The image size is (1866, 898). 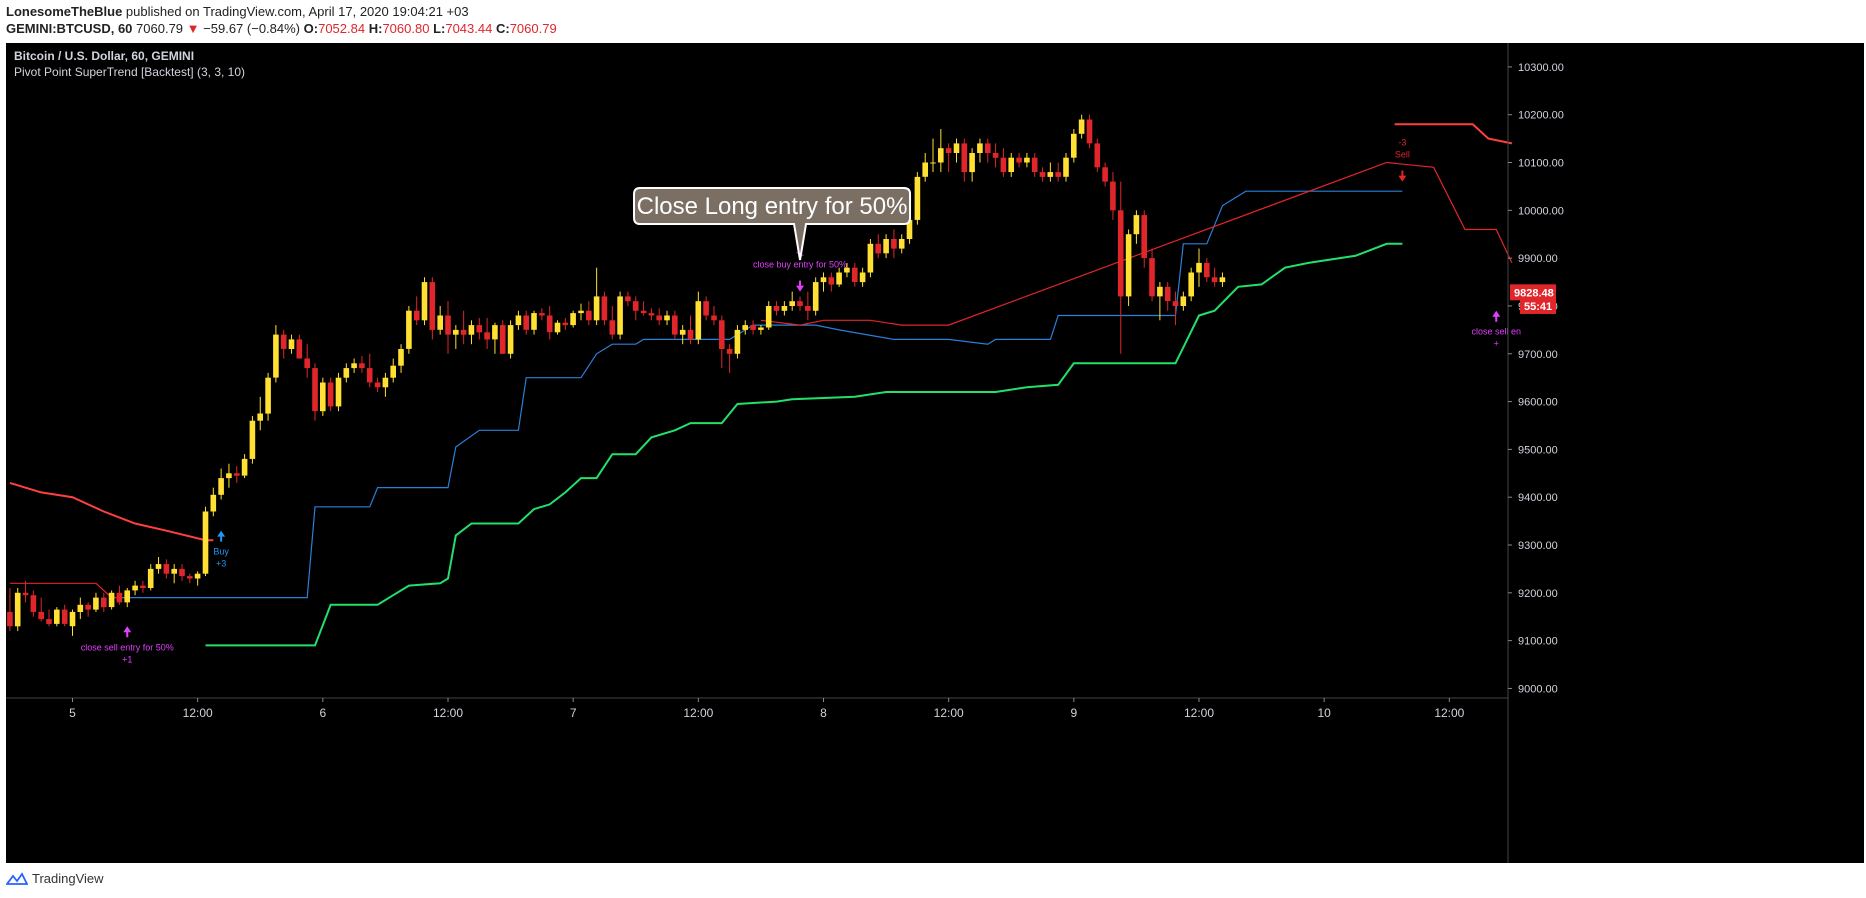 What do you see at coordinates (160, 28) in the screenshot?
I see `last-price: 7060.79` at bounding box center [160, 28].